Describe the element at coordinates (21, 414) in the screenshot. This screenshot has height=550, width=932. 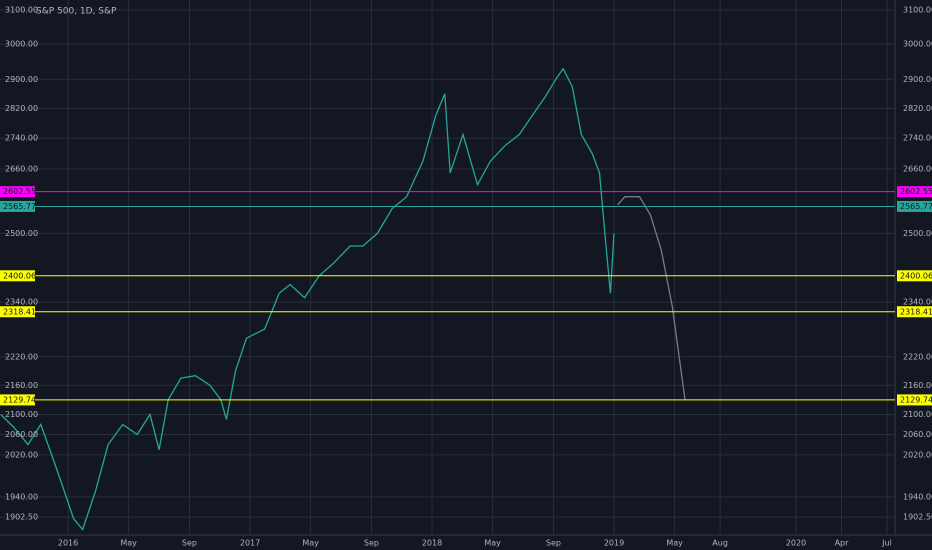
I see `y-tick-label: 2100.00` at that location.